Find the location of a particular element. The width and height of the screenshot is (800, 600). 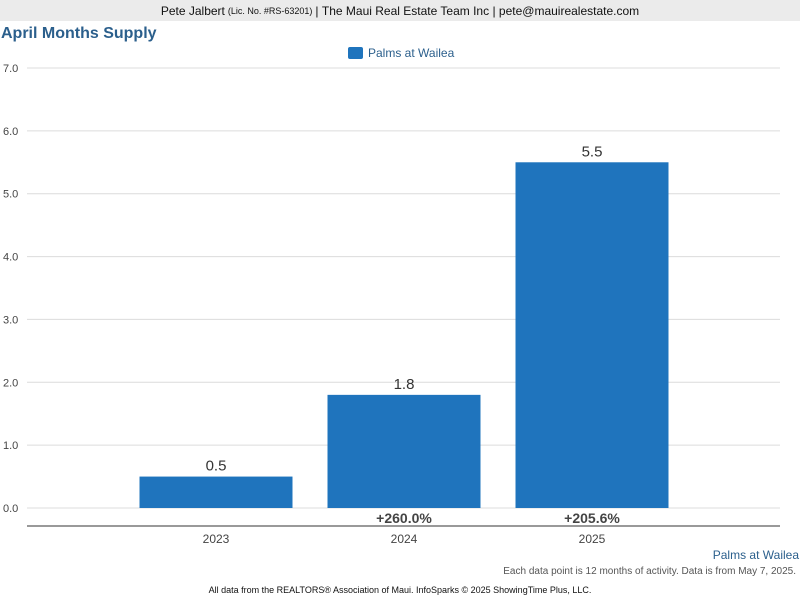

y-tick-label: 7.0 is located at coordinates (10, 69).